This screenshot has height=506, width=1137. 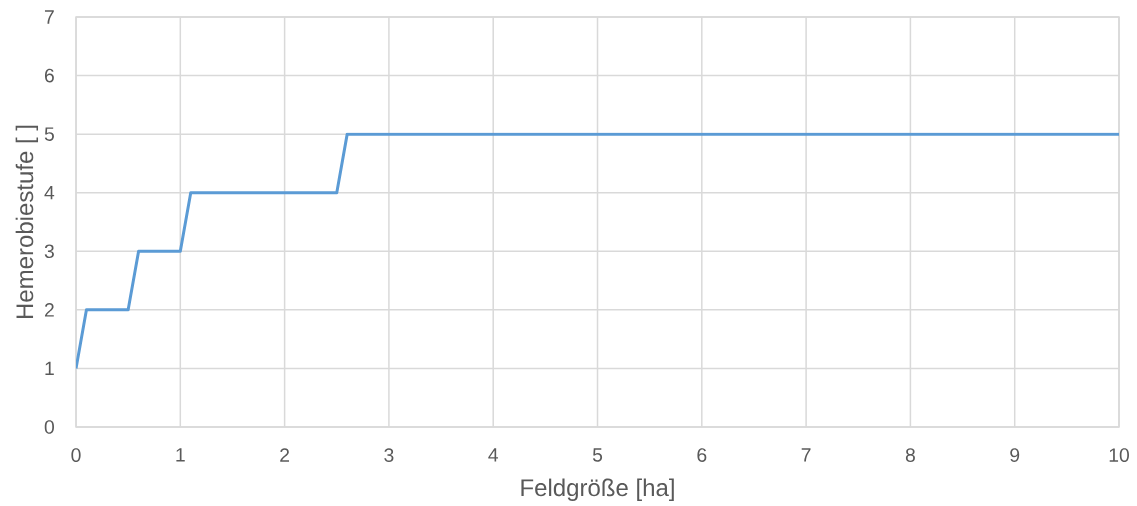 What do you see at coordinates (76, 455) in the screenshot?
I see `x-tick-label: 0` at bounding box center [76, 455].